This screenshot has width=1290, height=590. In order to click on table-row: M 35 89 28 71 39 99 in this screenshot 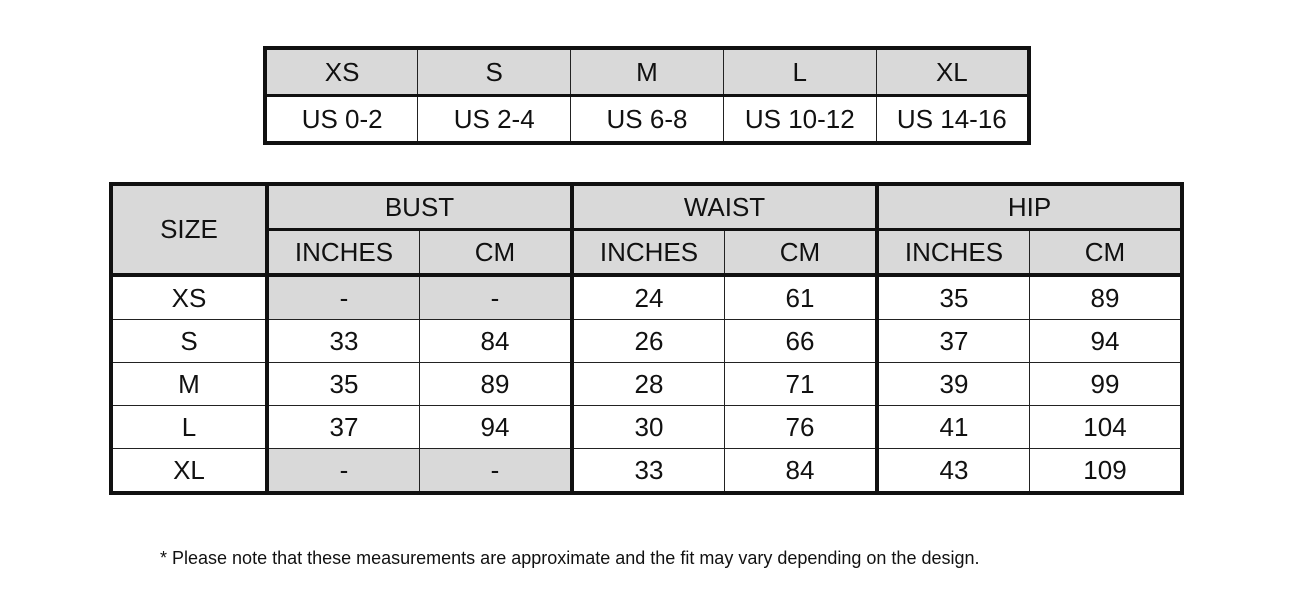, I will do `click(646, 384)`.